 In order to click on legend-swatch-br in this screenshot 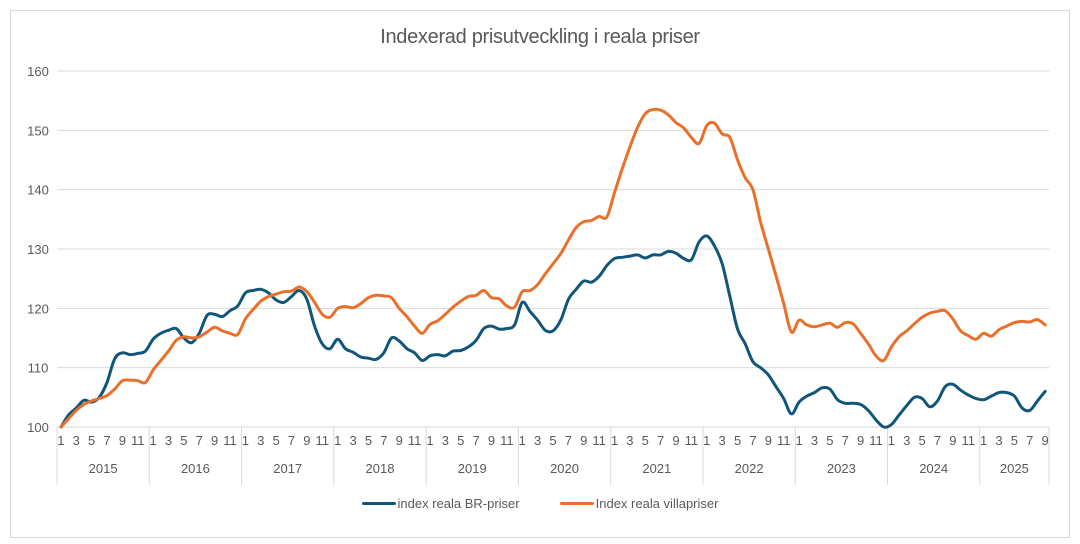, I will do `click(378, 503)`.